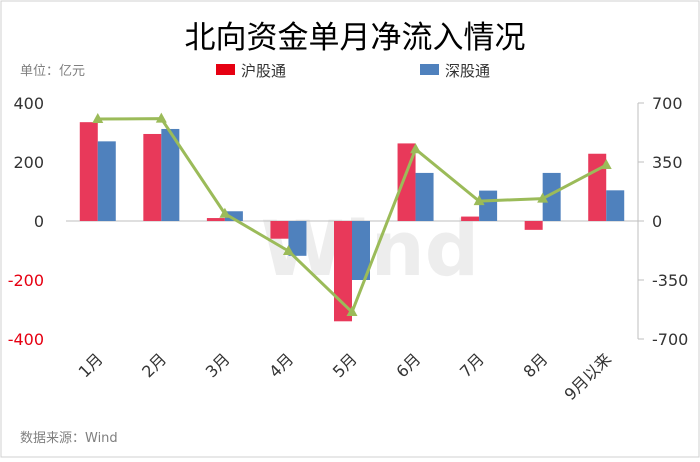 The image size is (700, 462). Describe the element at coordinates (263, 71) in the screenshot. I see `legend-label-shanghai: 沪股通` at that location.